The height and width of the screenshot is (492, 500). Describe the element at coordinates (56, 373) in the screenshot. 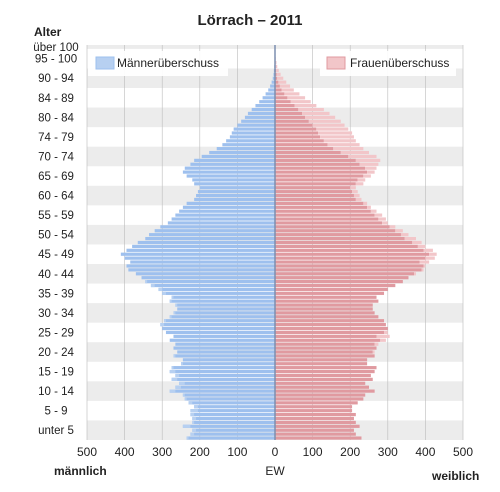

I see `age-group-label: 15 - 19` at that location.